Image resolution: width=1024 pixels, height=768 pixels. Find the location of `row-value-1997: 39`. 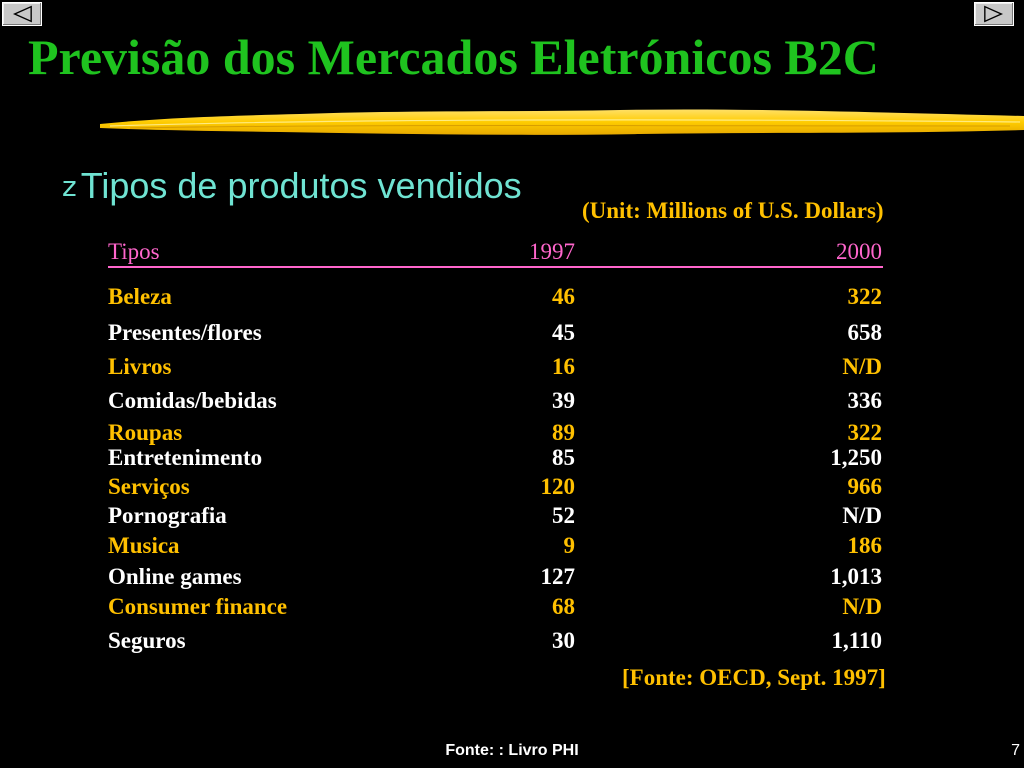

row-value-1997: 39 is located at coordinates (563, 400).